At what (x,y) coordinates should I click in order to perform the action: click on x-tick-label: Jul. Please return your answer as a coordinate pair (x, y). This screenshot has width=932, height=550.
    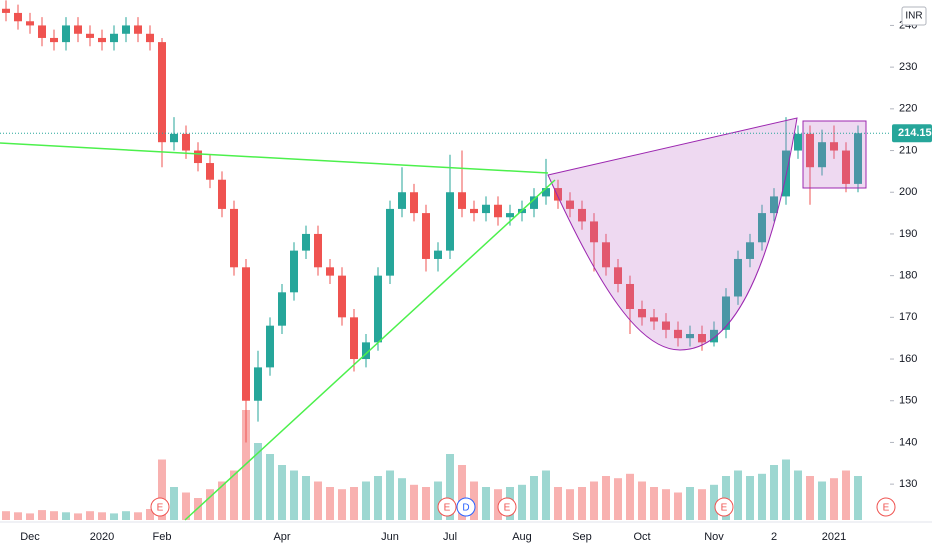
    Looking at the image, I should click on (450, 537).